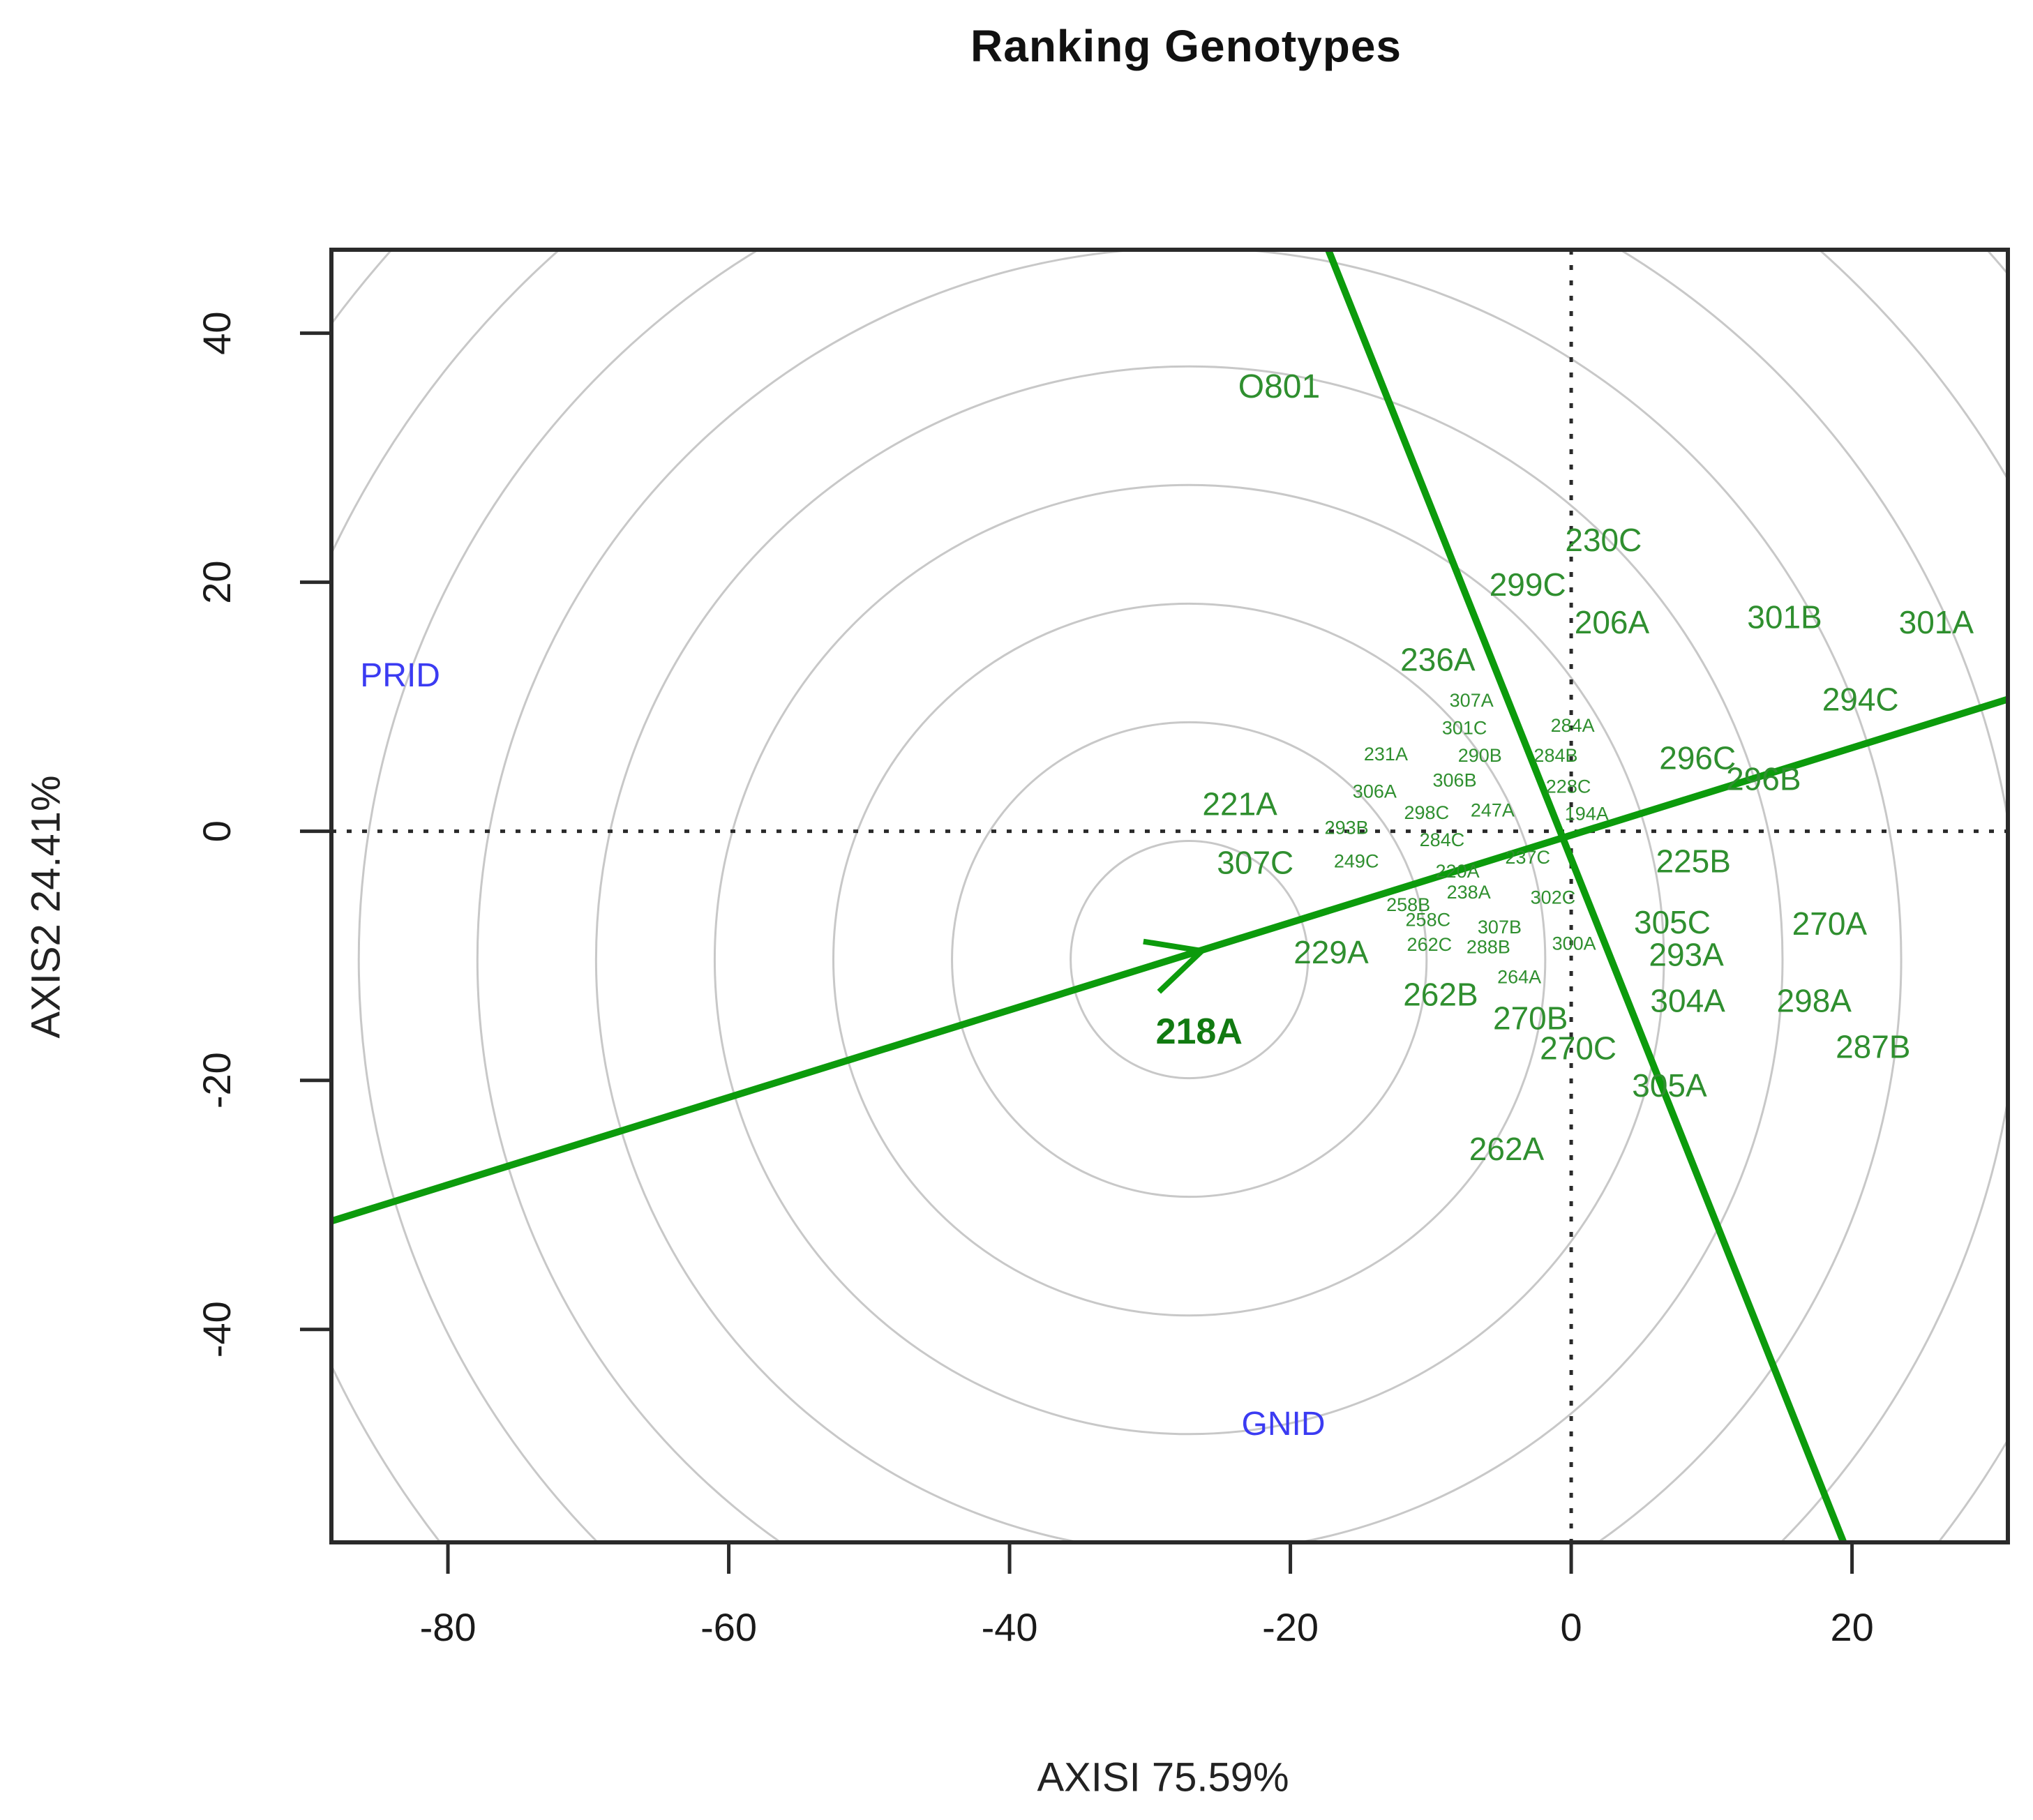 The height and width of the screenshot is (1820, 2033). What do you see at coordinates (1427, 812) in the screenshot?
I see `genotype-label: 298C` at bounding box center [1427, 812].